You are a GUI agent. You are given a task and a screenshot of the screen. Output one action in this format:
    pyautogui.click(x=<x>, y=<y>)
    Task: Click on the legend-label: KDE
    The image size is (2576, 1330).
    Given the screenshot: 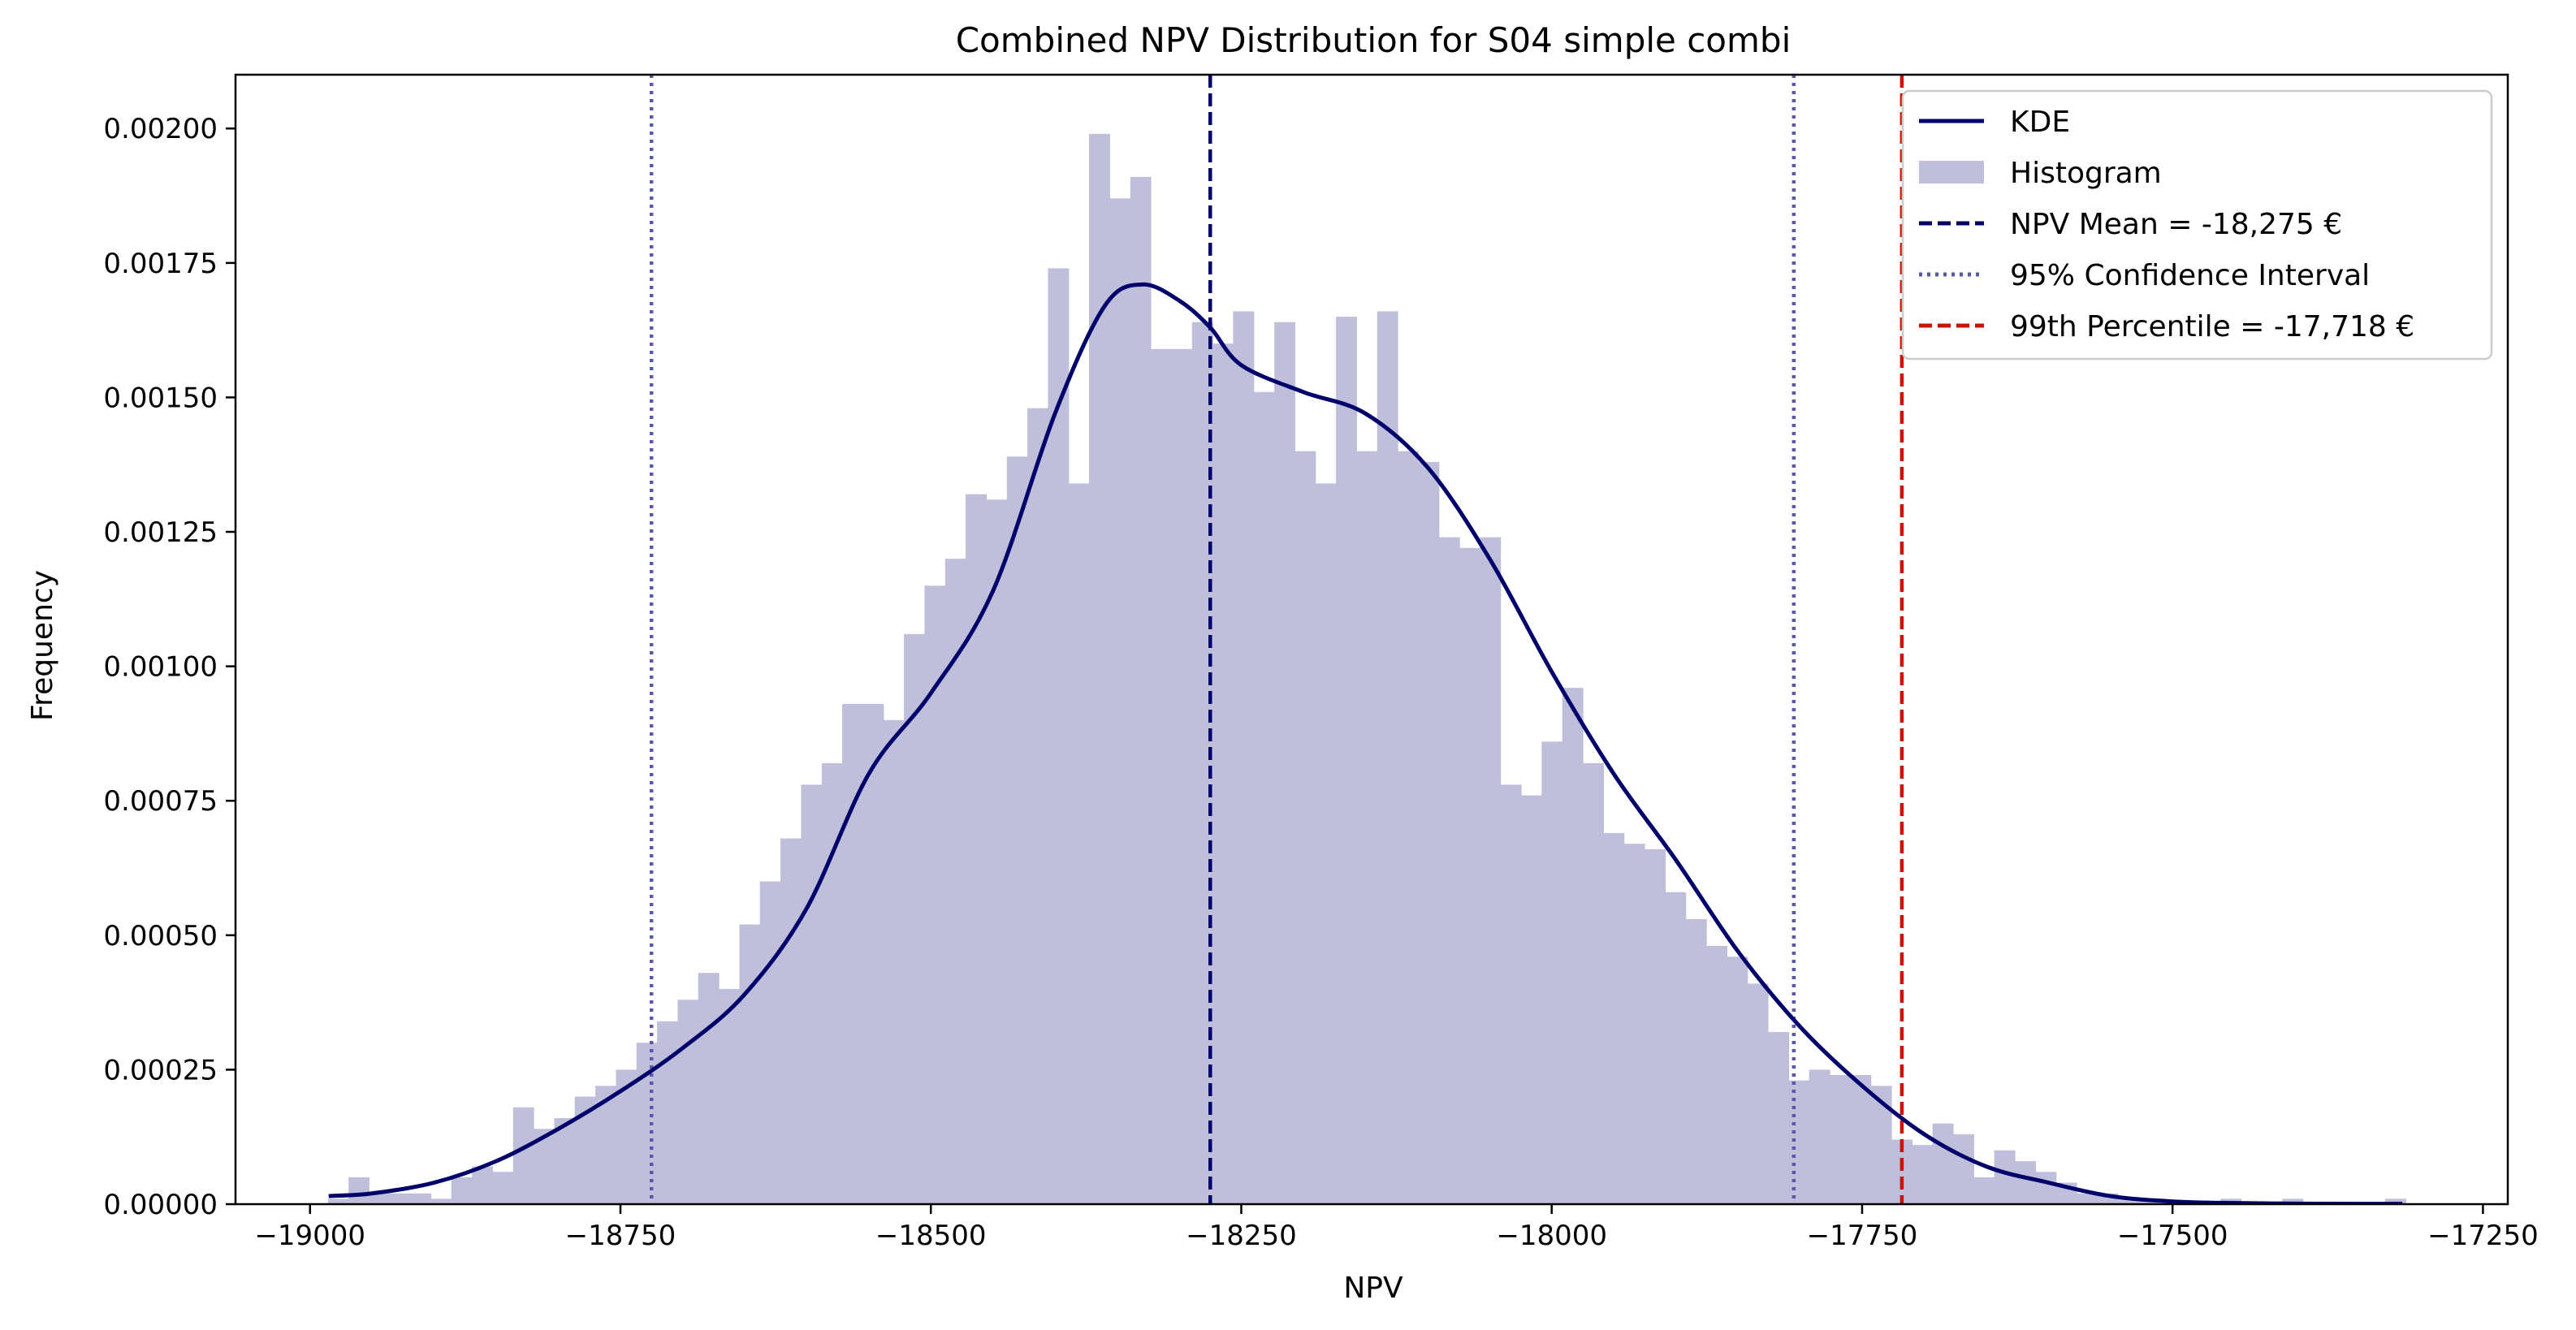 What is the action you would take?
    pyautogui.click(x=2040, y=123)
    